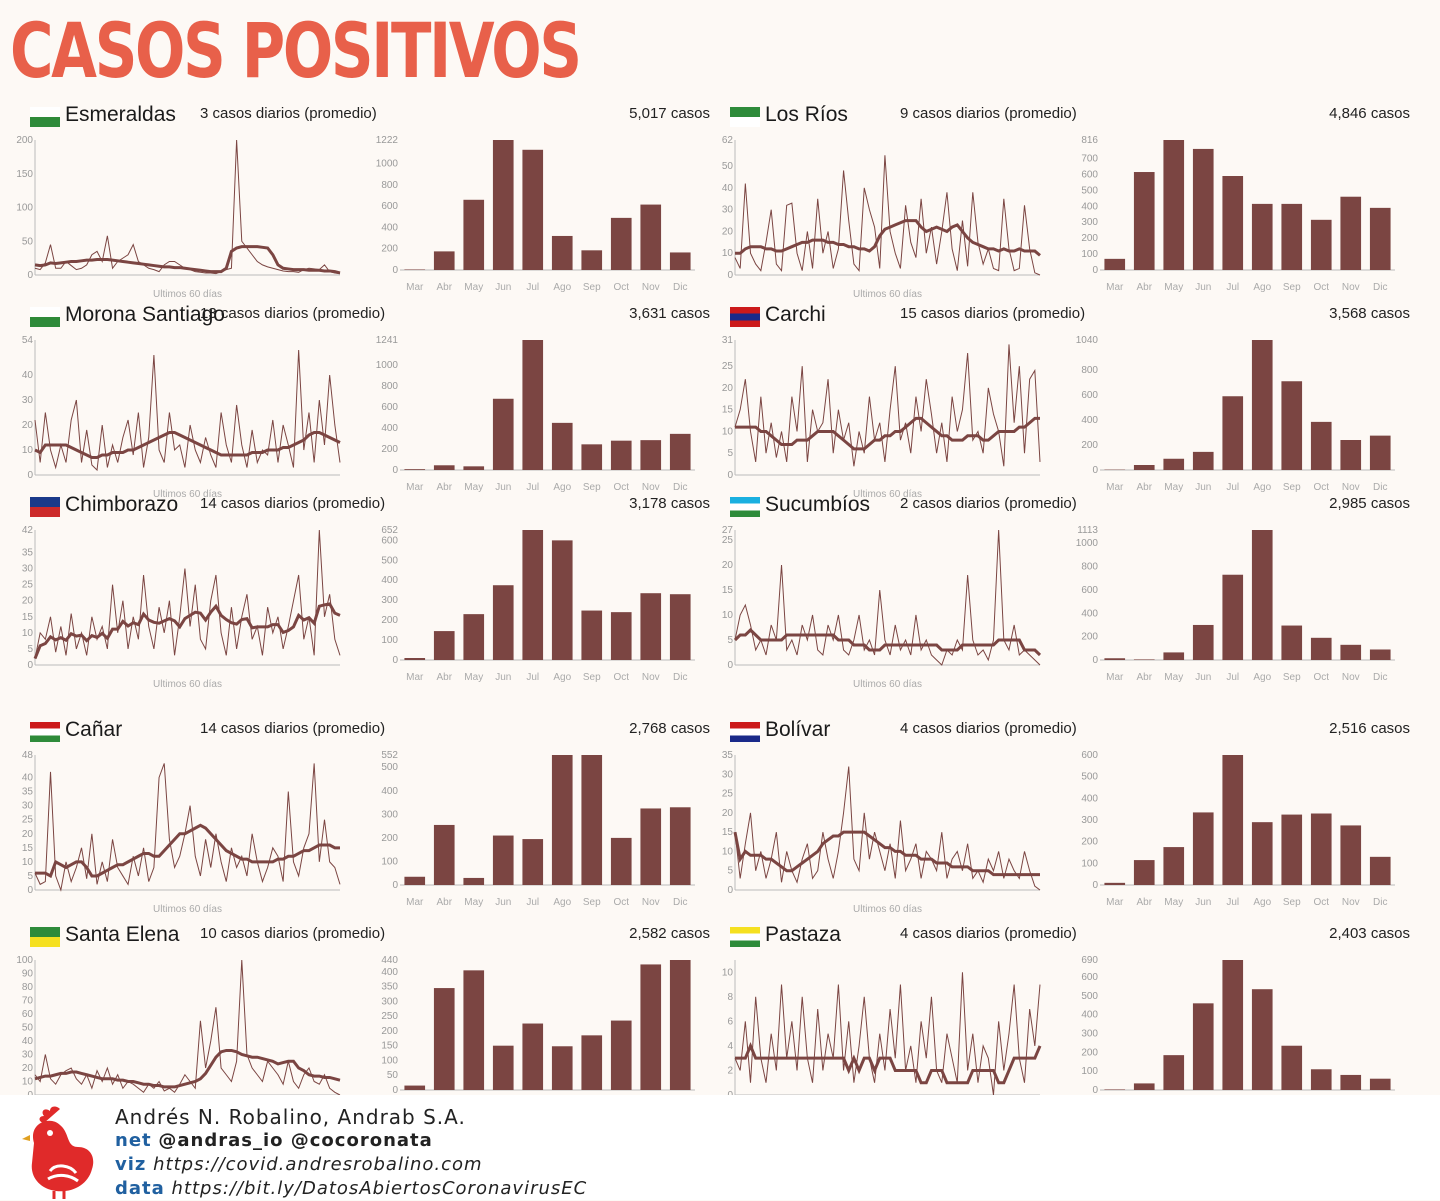 This screenshot has height=1201, width=1440. I want to click on province-name: Chimborazo, so click(121, 505).